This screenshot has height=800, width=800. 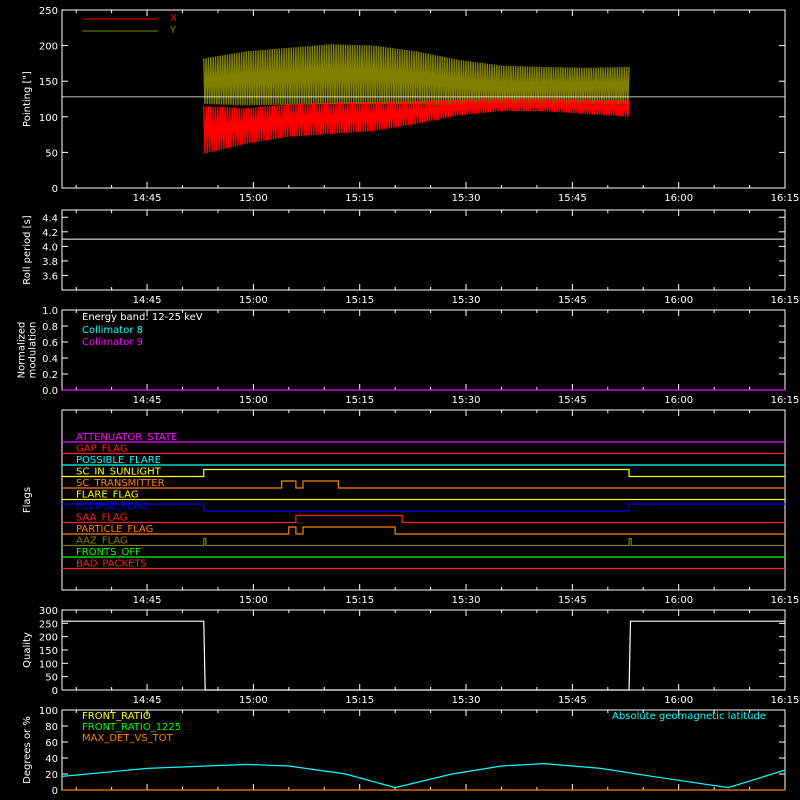 What do you see at coordinates (253, 600) in the screenshot?
I see `panel-3-time-label: 15:00` at bounding box center [253, 600].